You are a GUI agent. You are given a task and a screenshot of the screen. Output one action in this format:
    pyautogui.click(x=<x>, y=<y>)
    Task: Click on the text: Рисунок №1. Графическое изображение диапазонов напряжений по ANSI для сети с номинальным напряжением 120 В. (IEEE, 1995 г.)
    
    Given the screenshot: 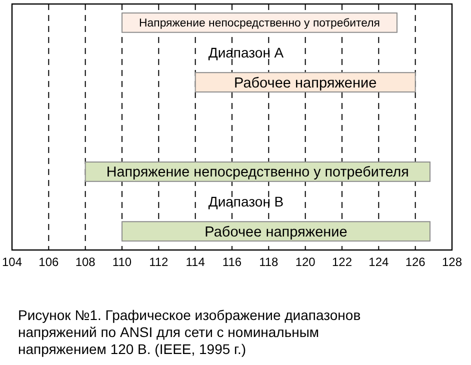 What is the action you would take?
    pyautogui.click(x=189, y=332)
    